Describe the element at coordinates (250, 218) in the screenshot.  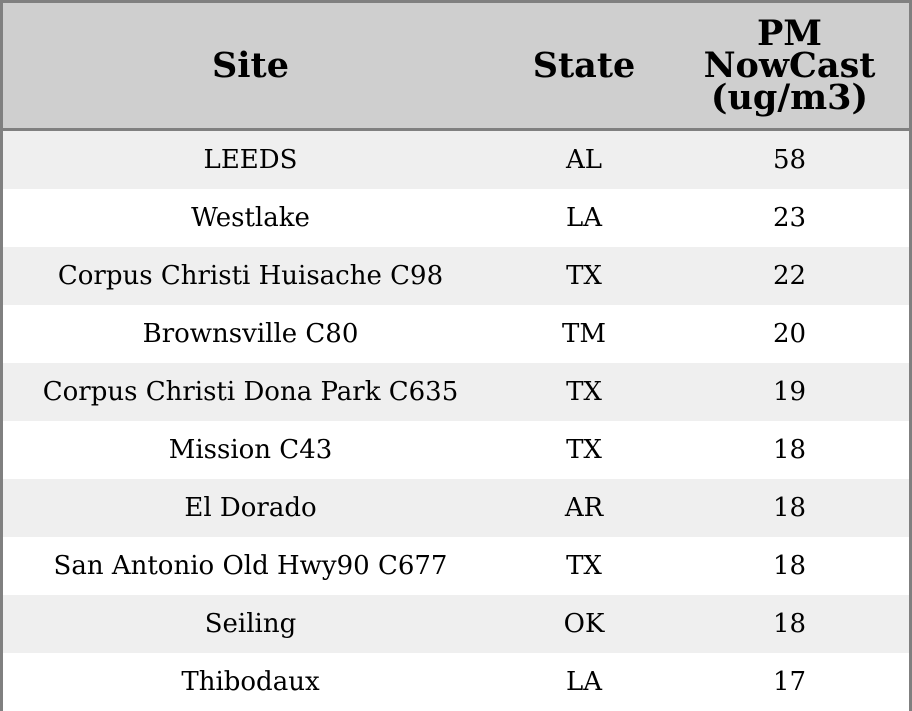
I see `cell-site: Westlake` at that location.